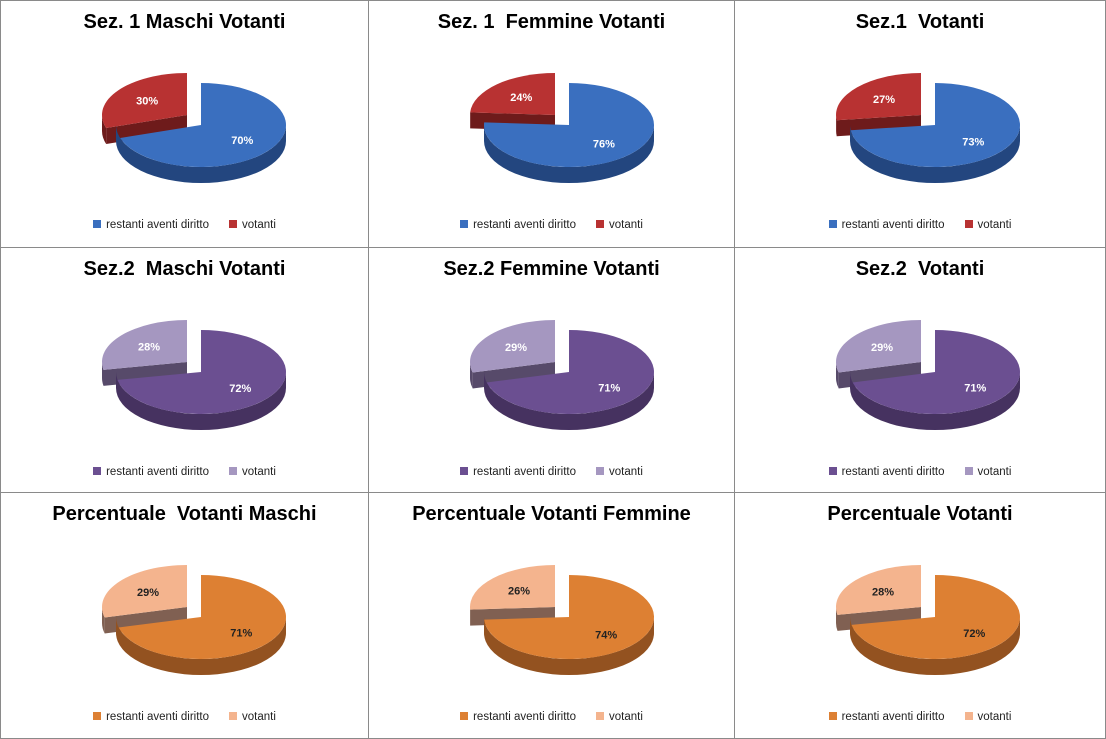 The width and height of the screenshot is (1106, 739). I want to click on pie-chart-svg: 76% 24%, so click(562, 128).